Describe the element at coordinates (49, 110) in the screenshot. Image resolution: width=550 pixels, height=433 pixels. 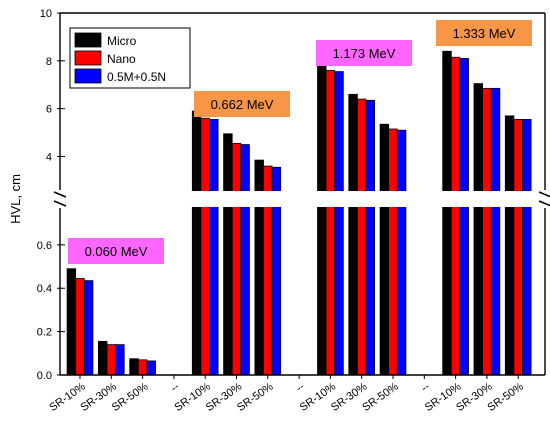
I see `y-tick-label: 6` at that location.